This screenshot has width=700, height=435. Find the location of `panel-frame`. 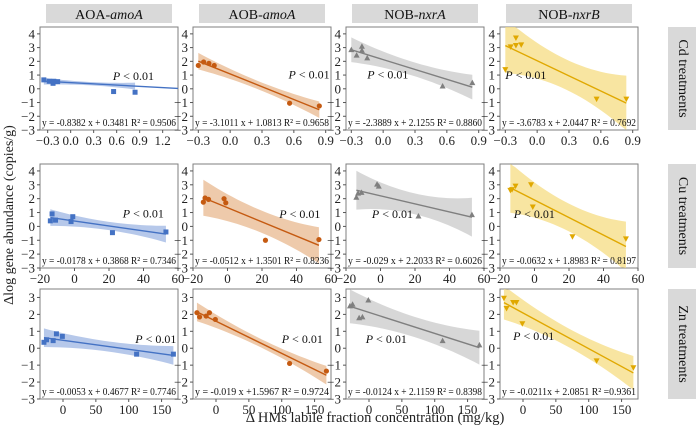

panel-frame is located at coordinates (262, 78).